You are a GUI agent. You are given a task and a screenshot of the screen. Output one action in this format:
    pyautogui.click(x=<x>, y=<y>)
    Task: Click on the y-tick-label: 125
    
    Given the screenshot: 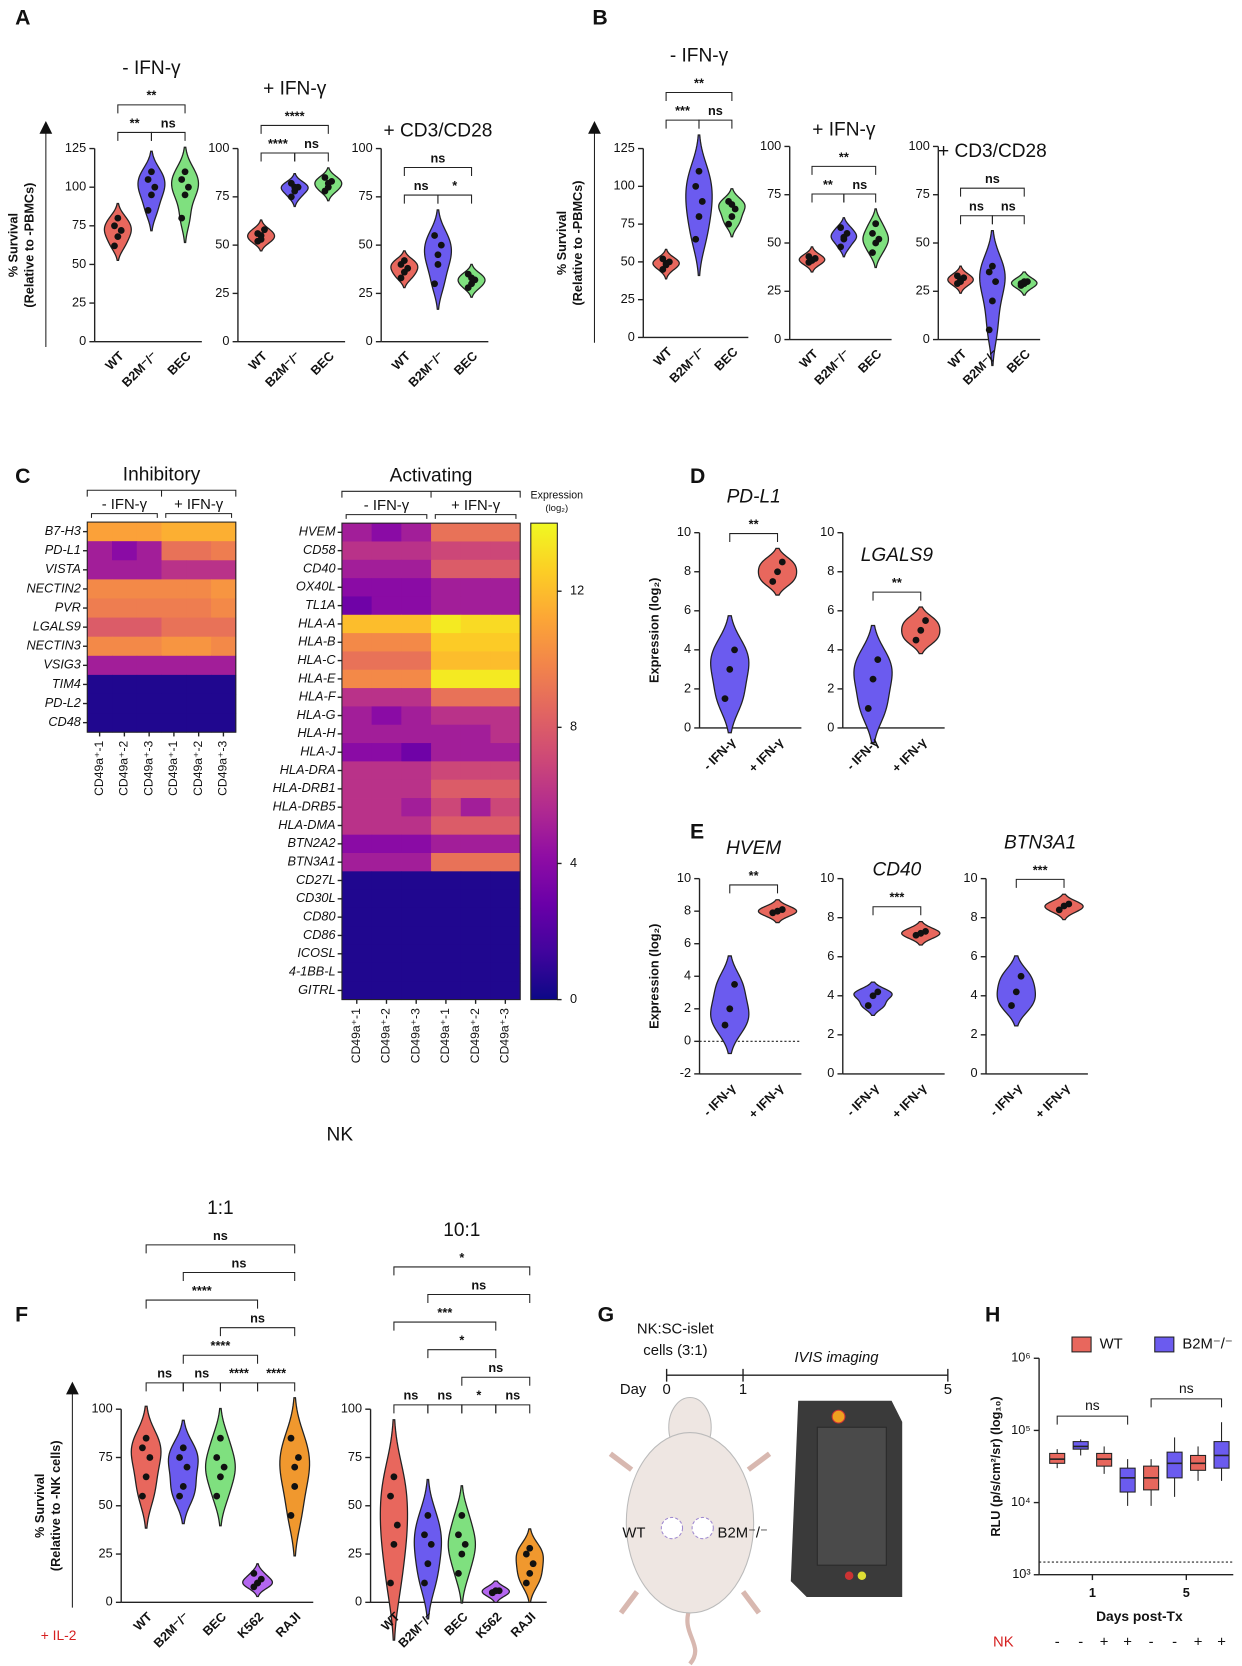 What is the action you would take?
    pyautogui.click(x=75, y=147)
    